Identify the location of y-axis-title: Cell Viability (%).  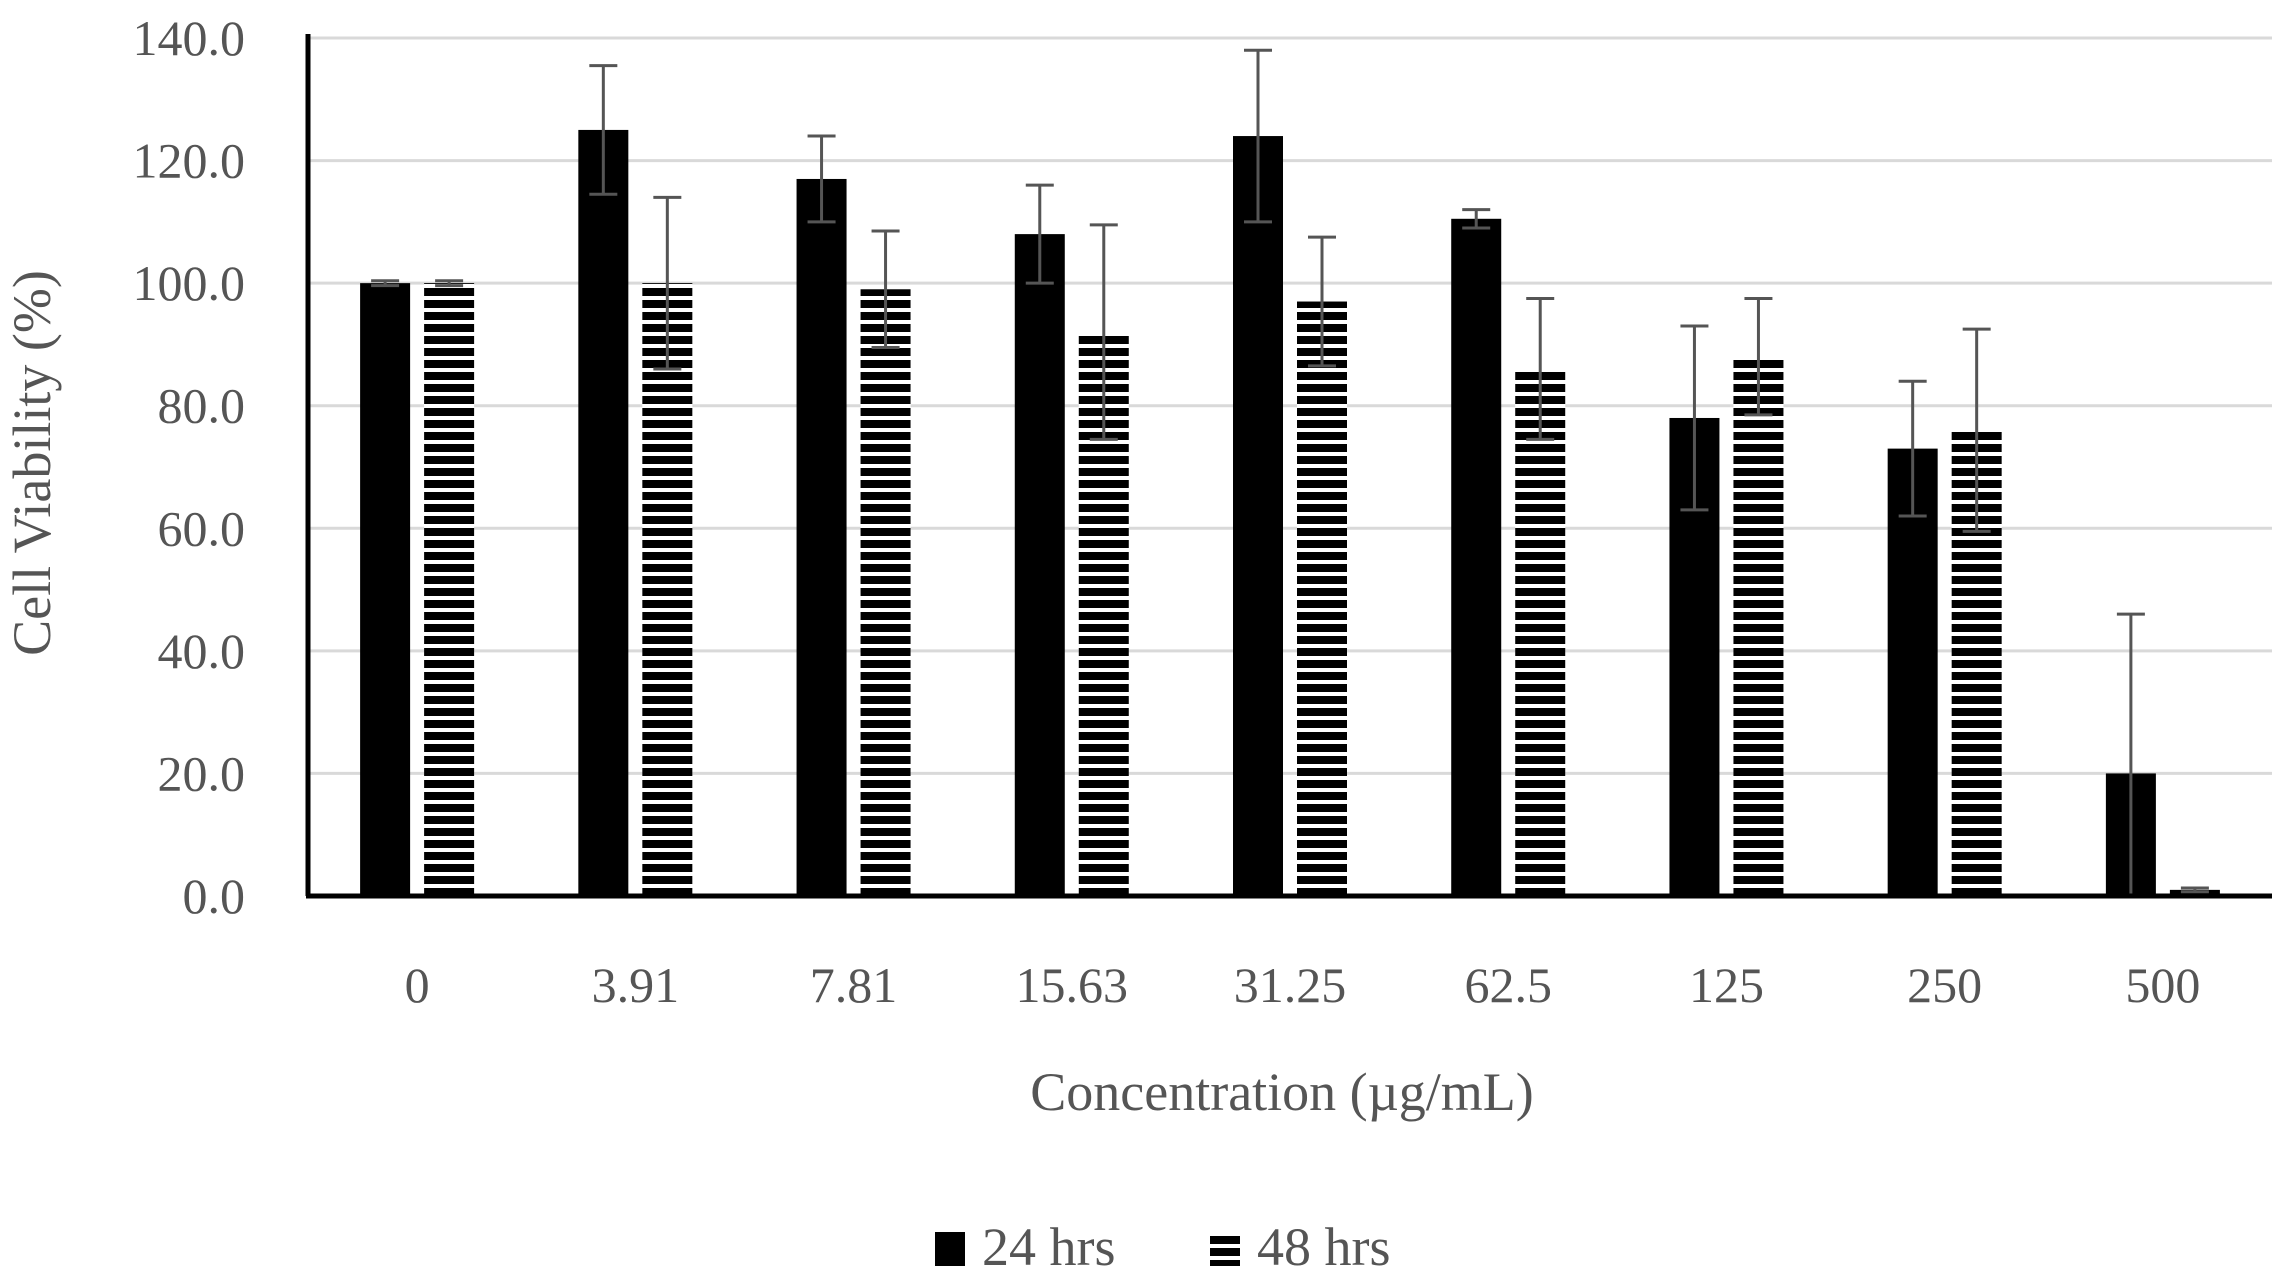
(32, 463).